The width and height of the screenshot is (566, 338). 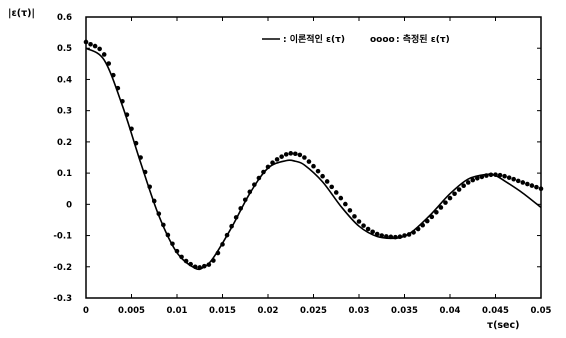 I want to click on y-tick-label: 0.1, so click(x=64, y=174).